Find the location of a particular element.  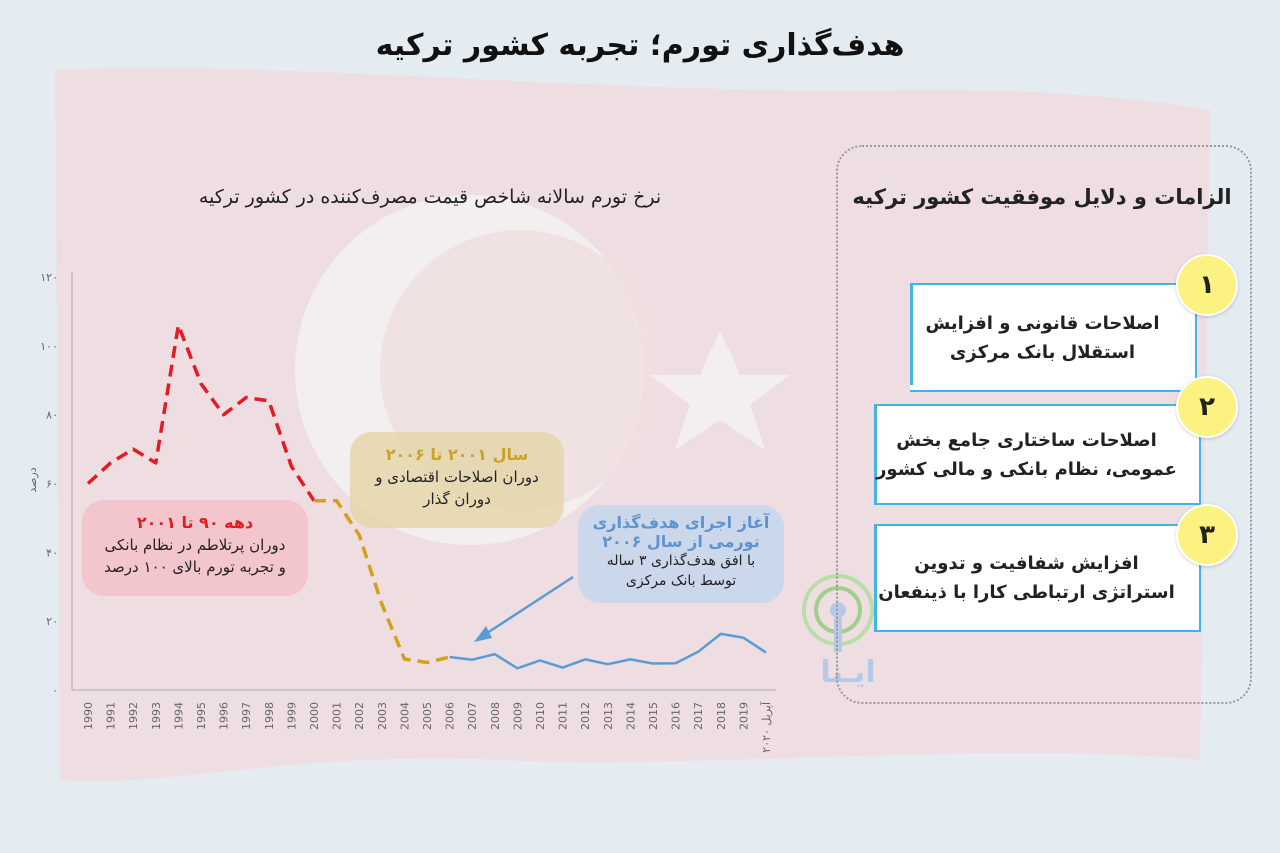

x-tick-label: 2003 is located at coordinates (382, 716).